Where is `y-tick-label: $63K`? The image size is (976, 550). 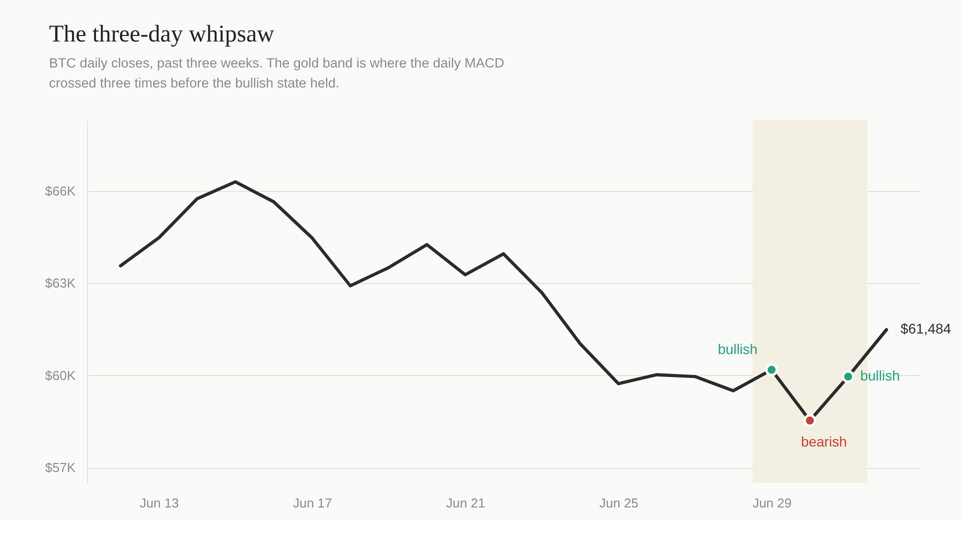 y-tick-label: $63K is located at coordinates (60, 283).